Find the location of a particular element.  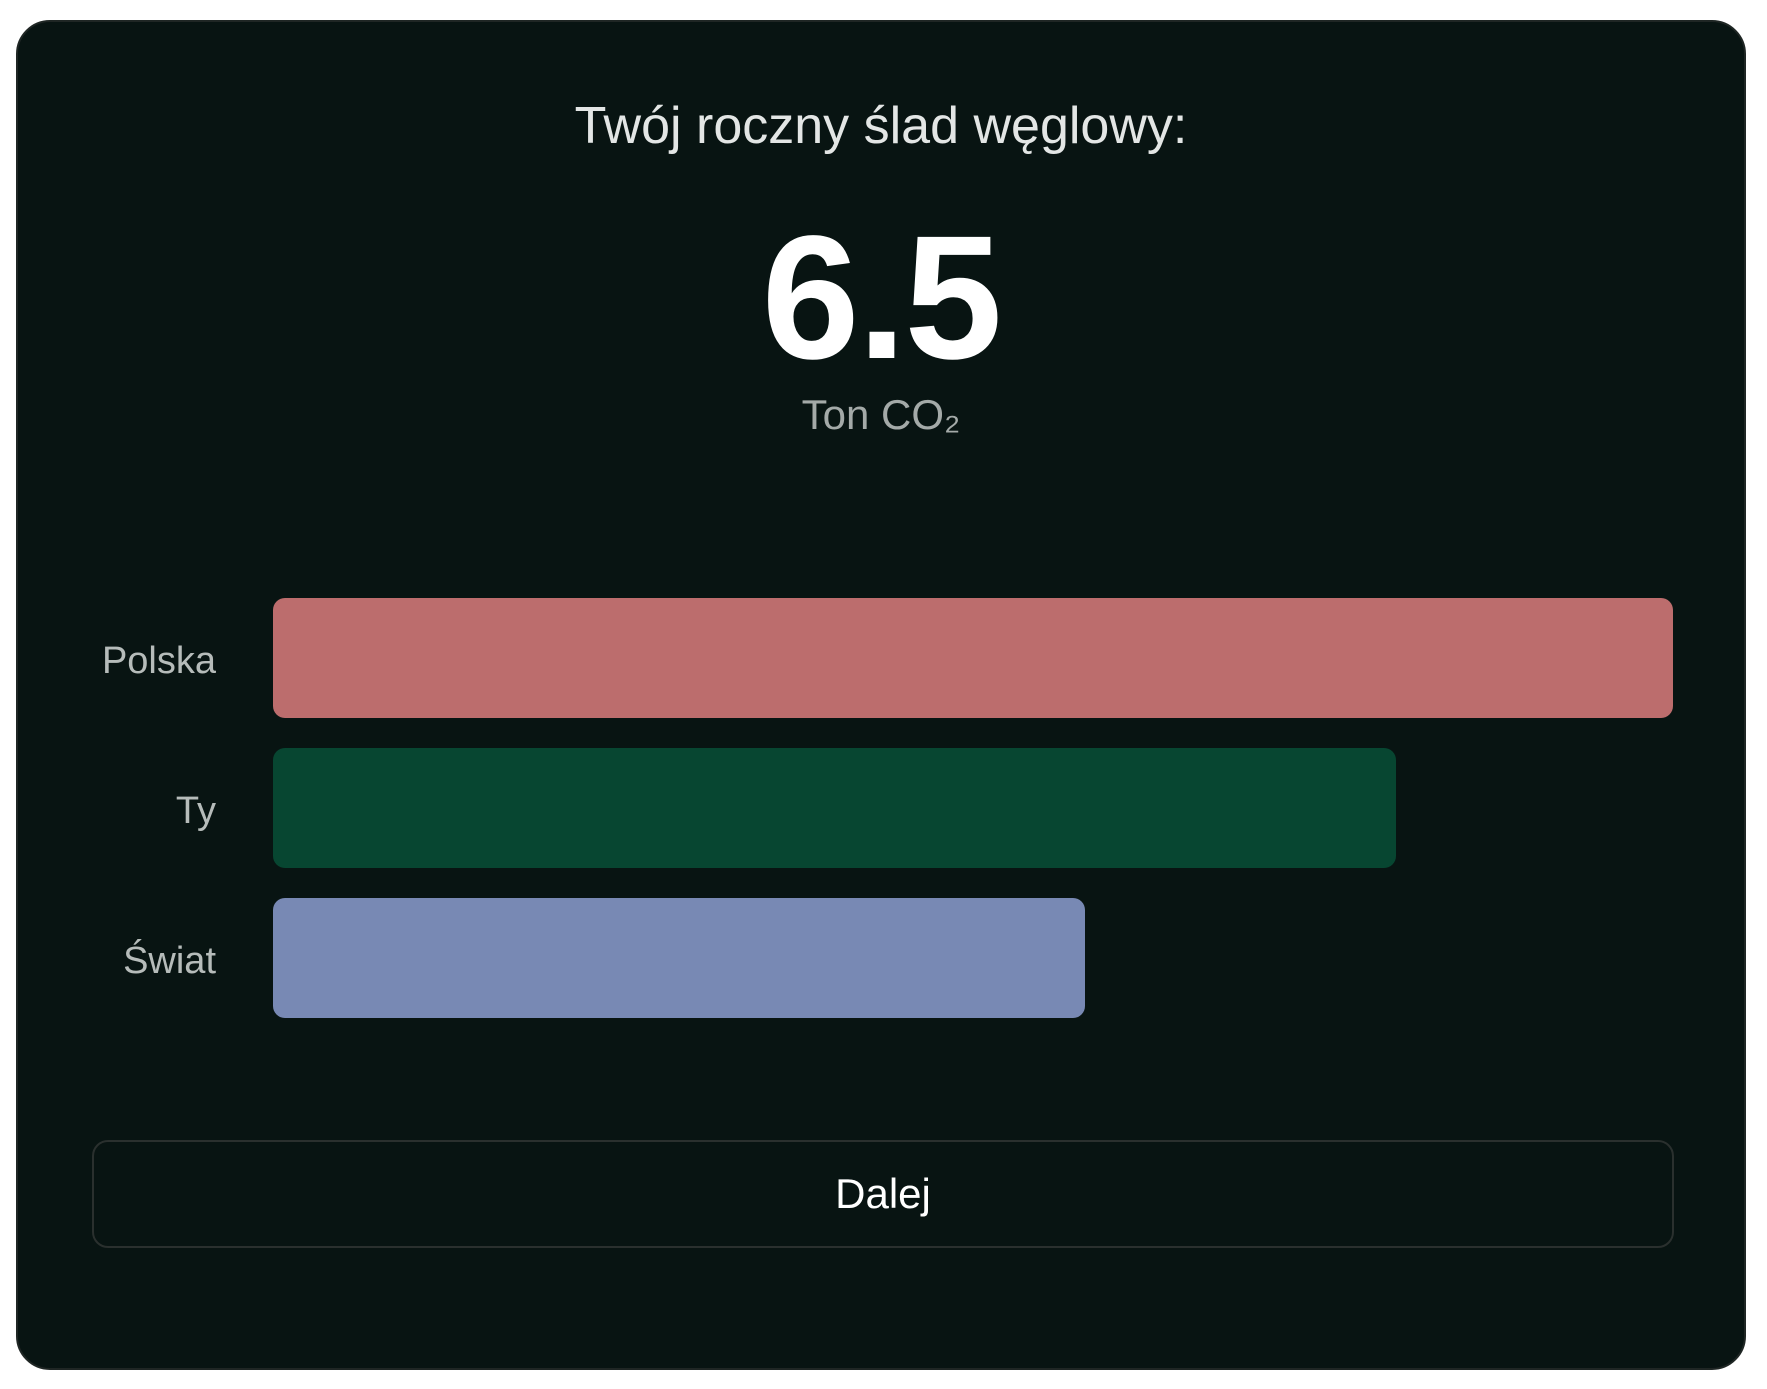

bar-track-polska is located at coordinates (973, 658).